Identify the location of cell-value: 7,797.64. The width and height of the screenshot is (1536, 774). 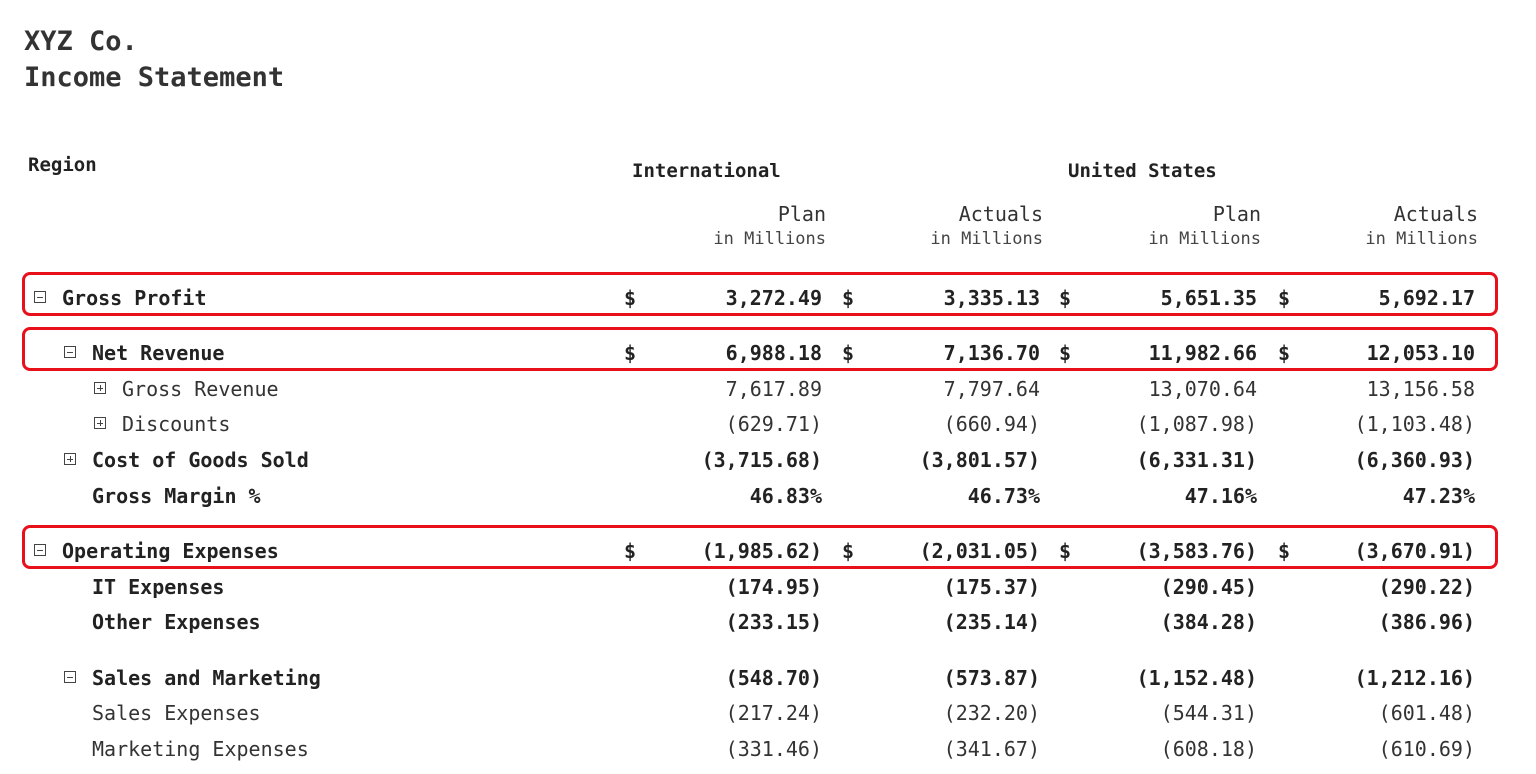
(991, 389).